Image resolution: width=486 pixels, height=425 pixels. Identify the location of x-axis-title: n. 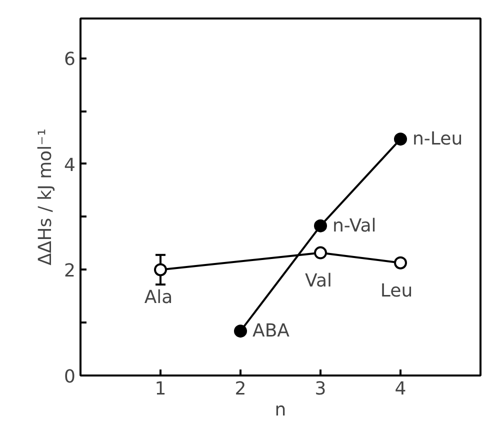
(280, 410).